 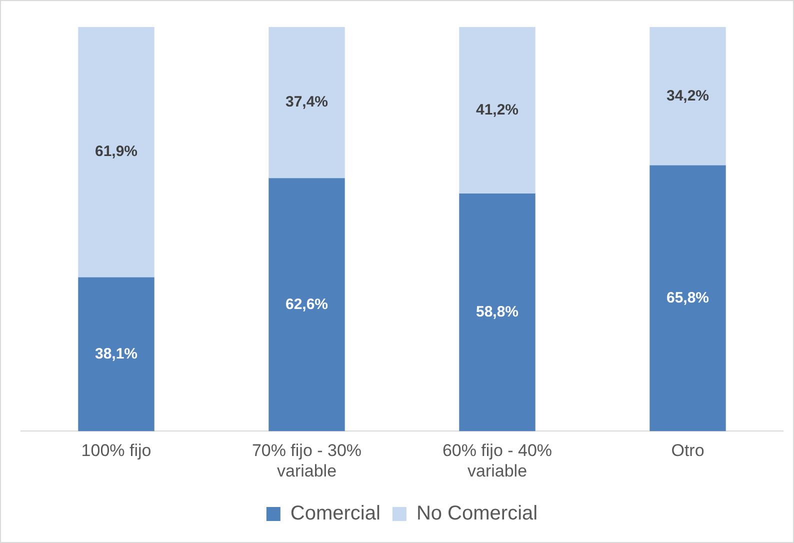 I want to click on data-label: 65,8%, so click(x=688, y=297).